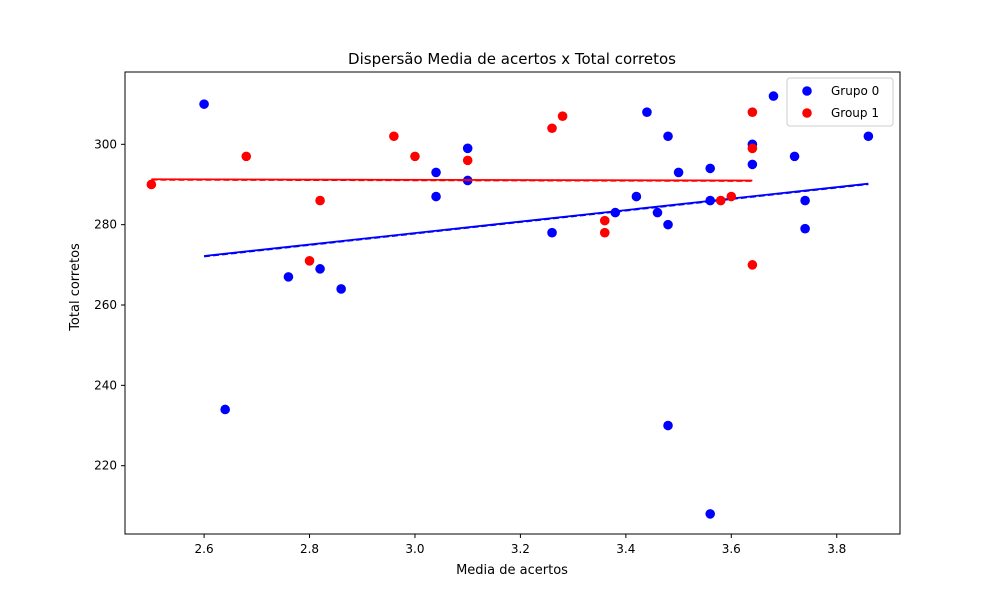 This screenshot has height=600, width=1000. What do you see at coordinates (731, 549) in the screenshot?
I see `x-tick-label: 3.6` at bounding box center [731, 549].